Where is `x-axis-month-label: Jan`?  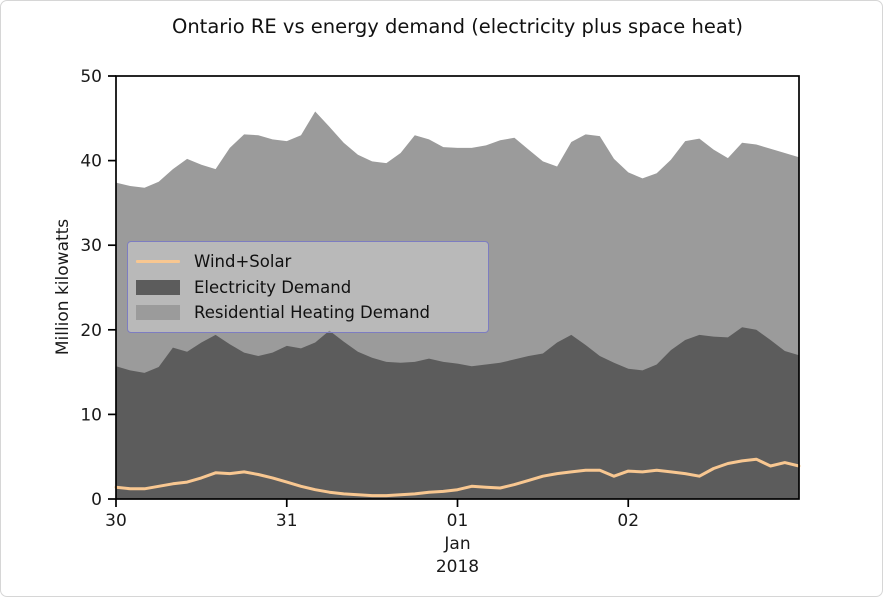
x-axis-month-label: Jan is located at coordinates (457, 544).